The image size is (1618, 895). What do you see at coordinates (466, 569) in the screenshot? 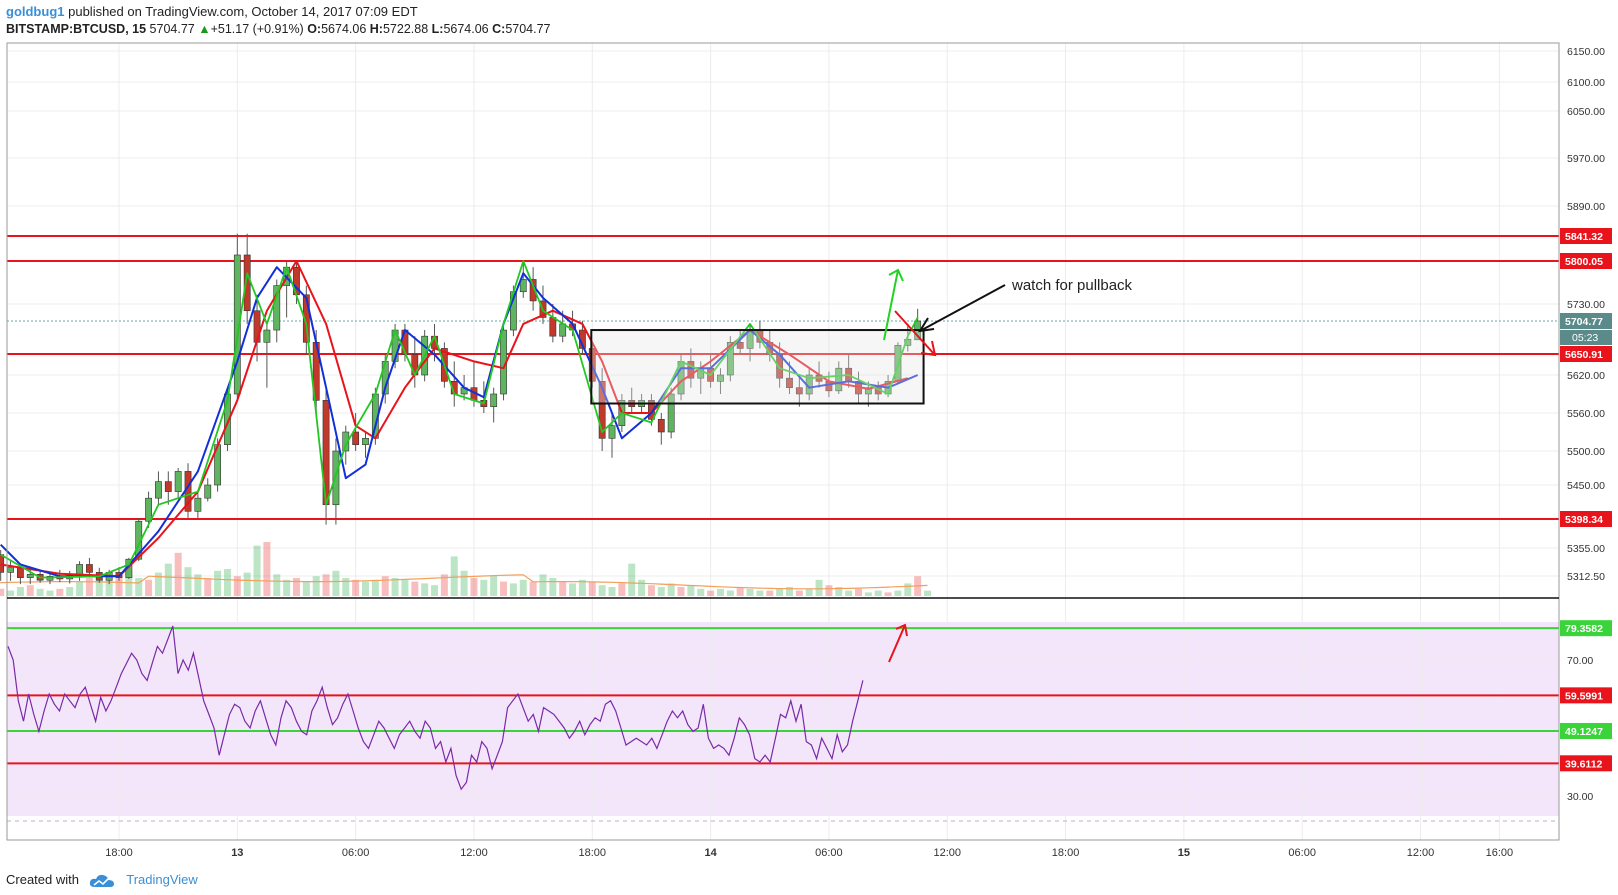
I see `volume-bars` at bounding box center [466, 569].